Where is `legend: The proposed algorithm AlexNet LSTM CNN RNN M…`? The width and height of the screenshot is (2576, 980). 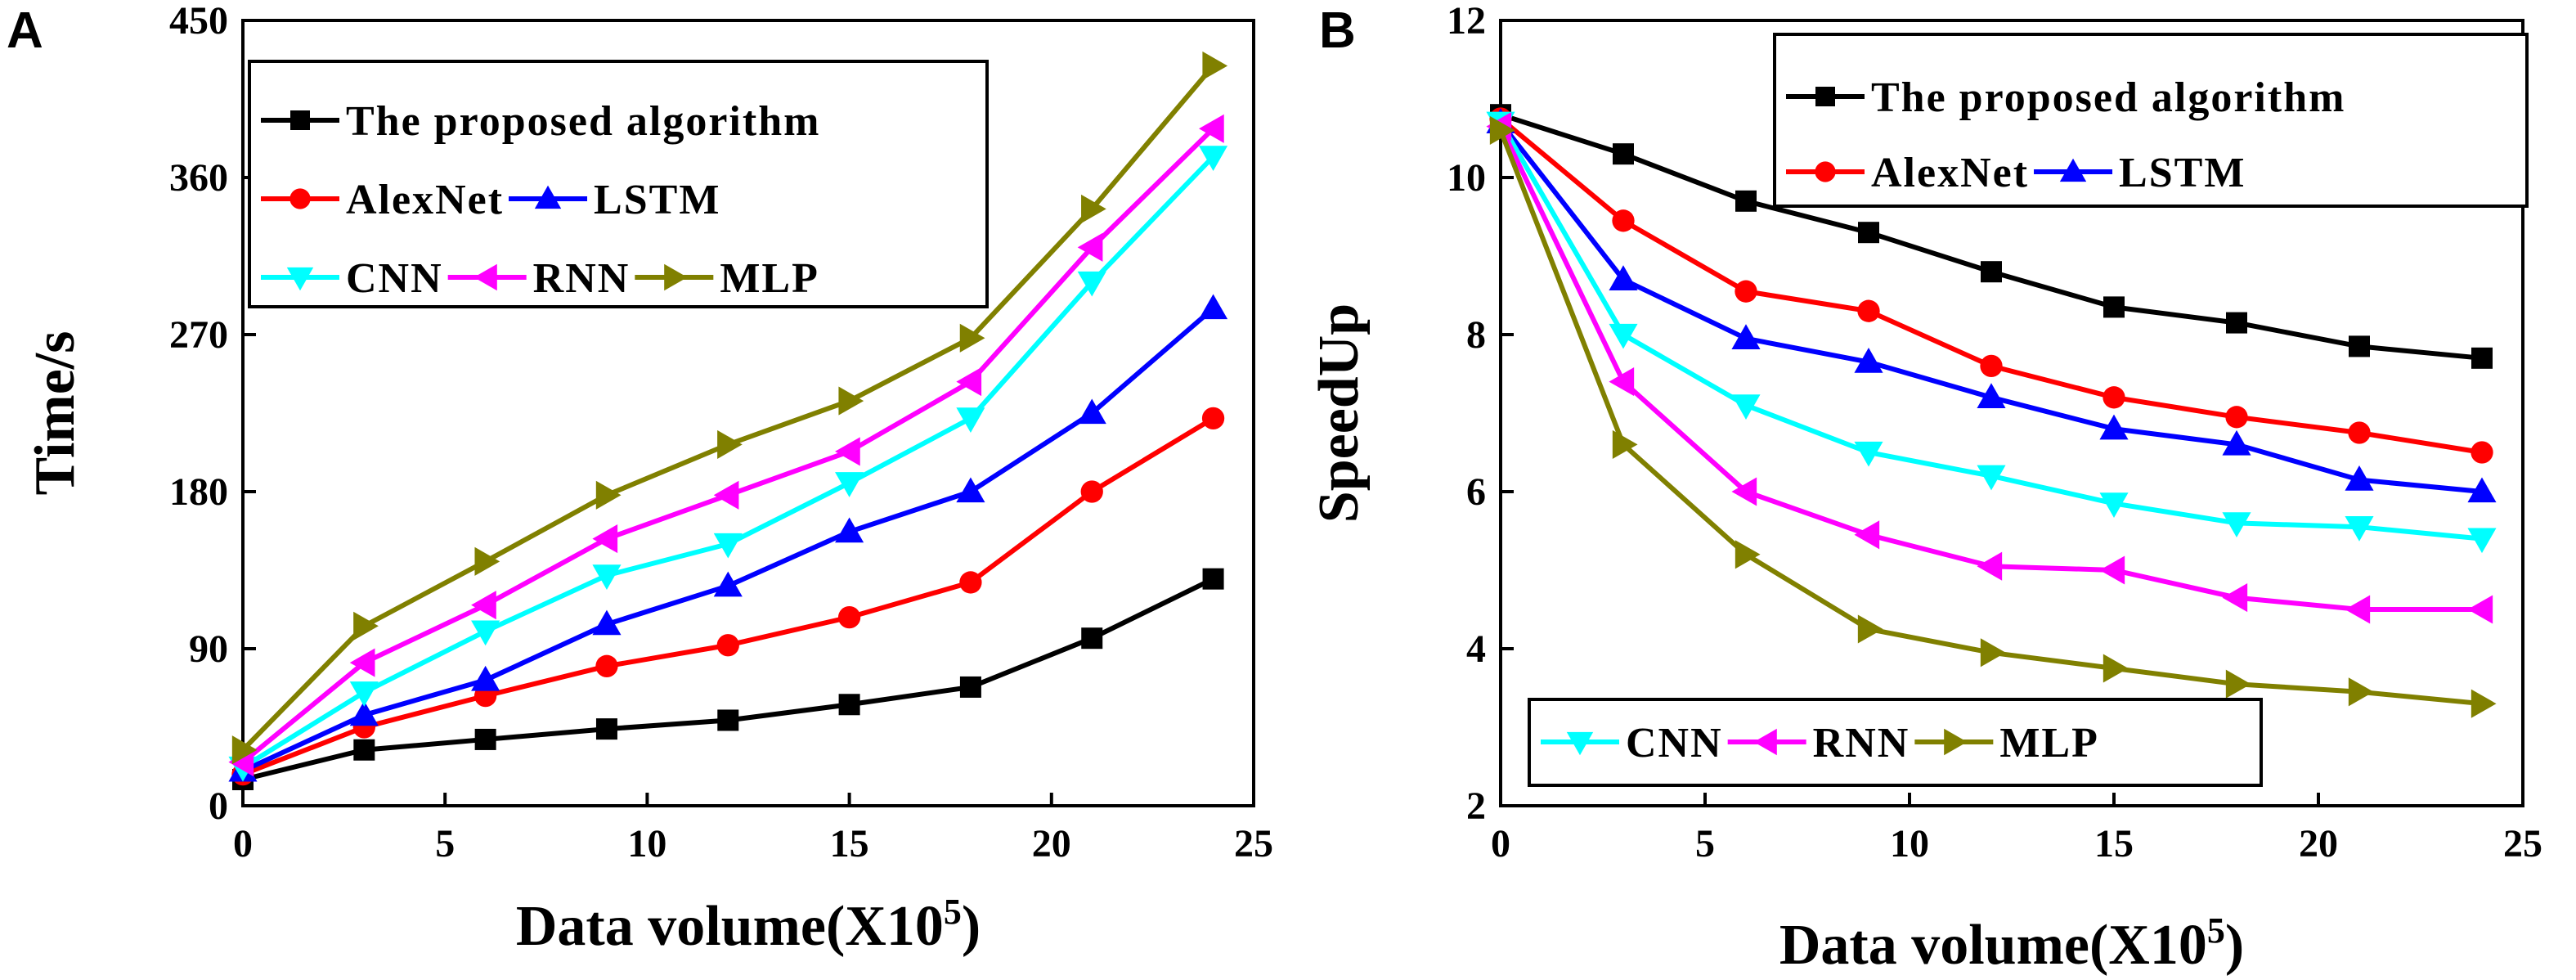
legend: The proposed algorithm AlexNet LSTM CNN RNN M… is located at coordinates (619, 184).